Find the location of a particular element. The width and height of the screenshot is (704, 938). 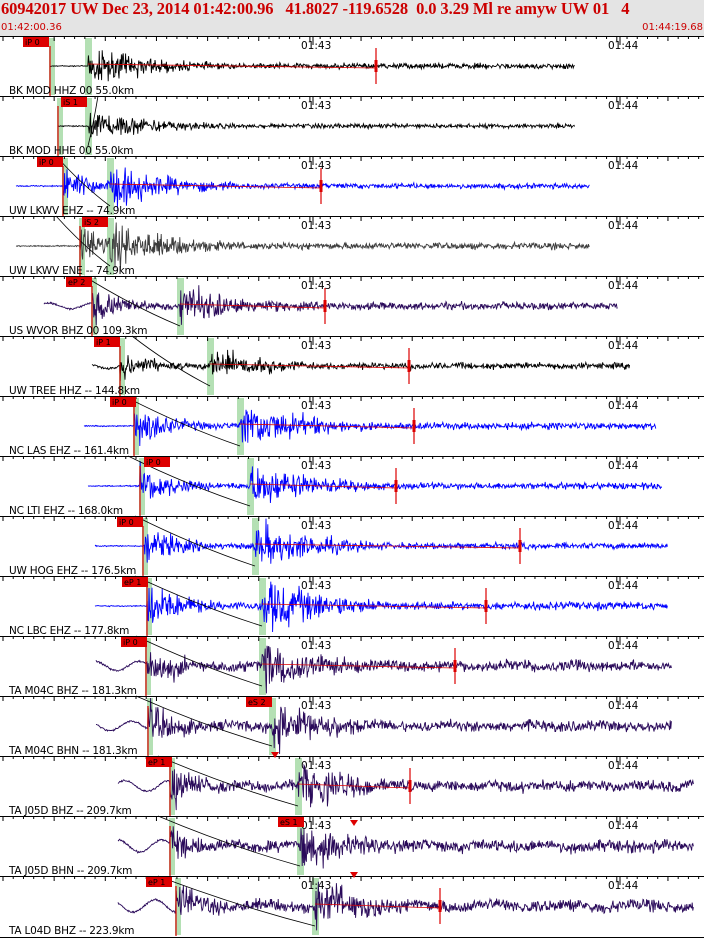

station-label: TA M04C BHZ -- 181.3km is located at coordinates (72, 691).